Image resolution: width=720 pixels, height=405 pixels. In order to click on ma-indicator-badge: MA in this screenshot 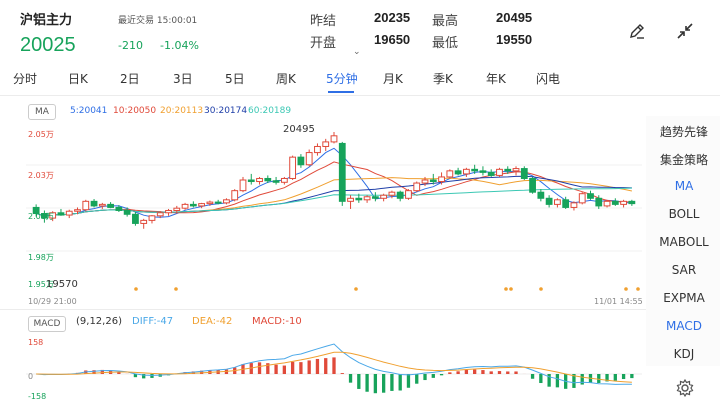, I will do `click(42, 112)`.